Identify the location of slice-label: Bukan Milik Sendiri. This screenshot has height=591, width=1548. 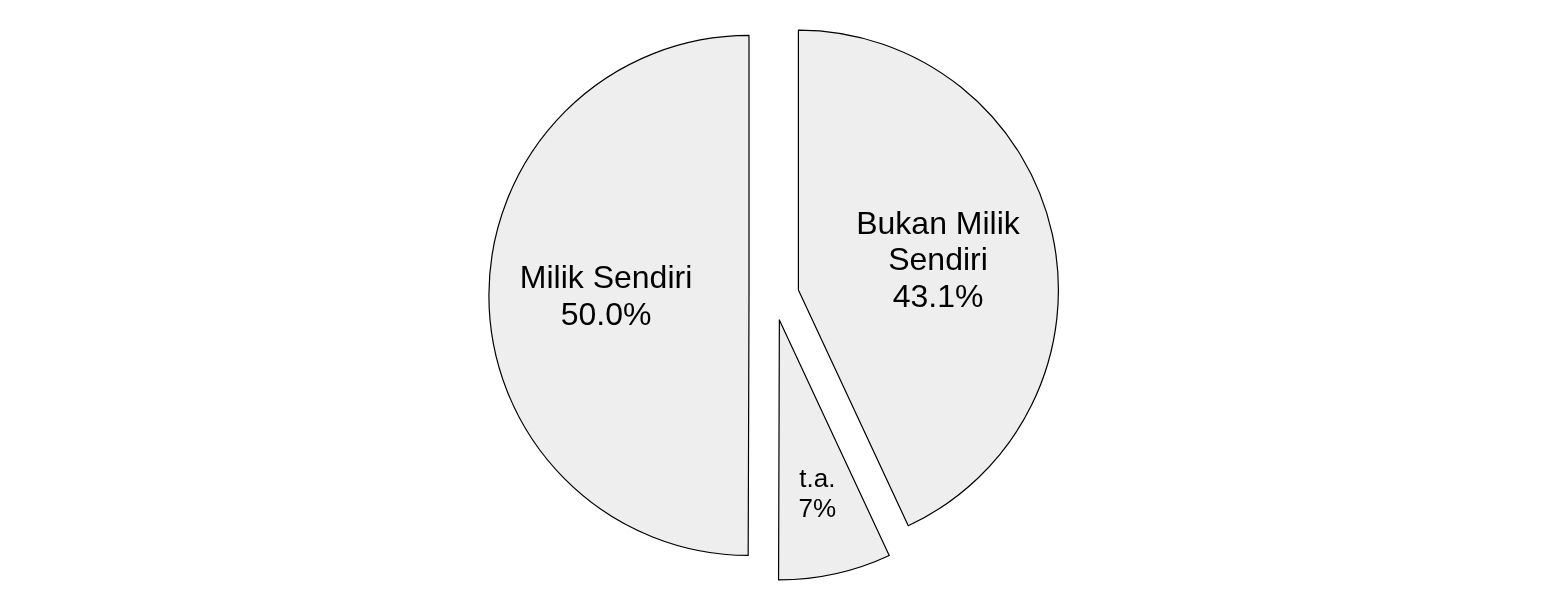
(938, 241).